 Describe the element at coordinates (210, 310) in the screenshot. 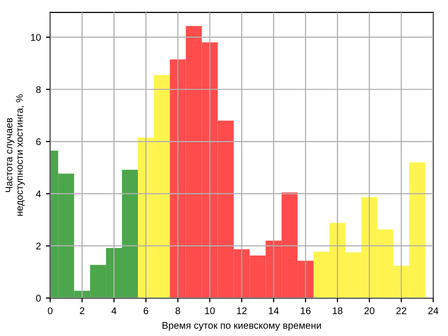

I see `x-tick-label: 10` at that location.